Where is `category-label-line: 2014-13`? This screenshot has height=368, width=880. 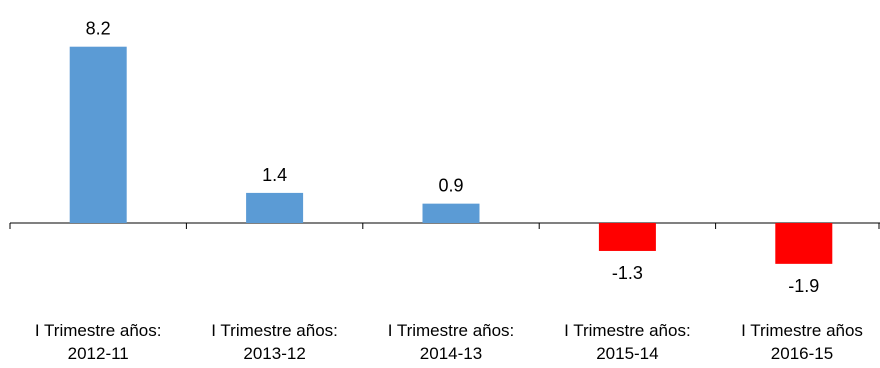 category-label-line: 2014-13 is located at coordinates (451, 353).